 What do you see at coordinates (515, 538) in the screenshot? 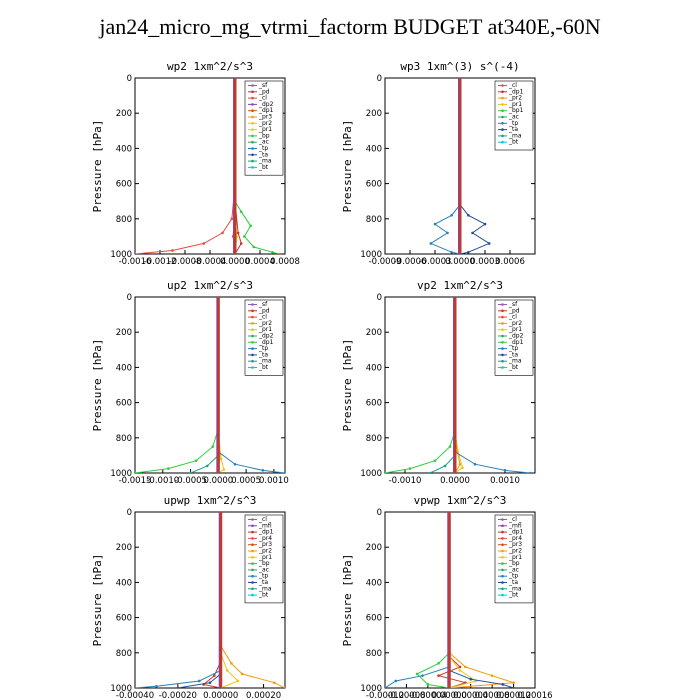
I see `legend-entry: _pr4` at bounding box center [515, 538].